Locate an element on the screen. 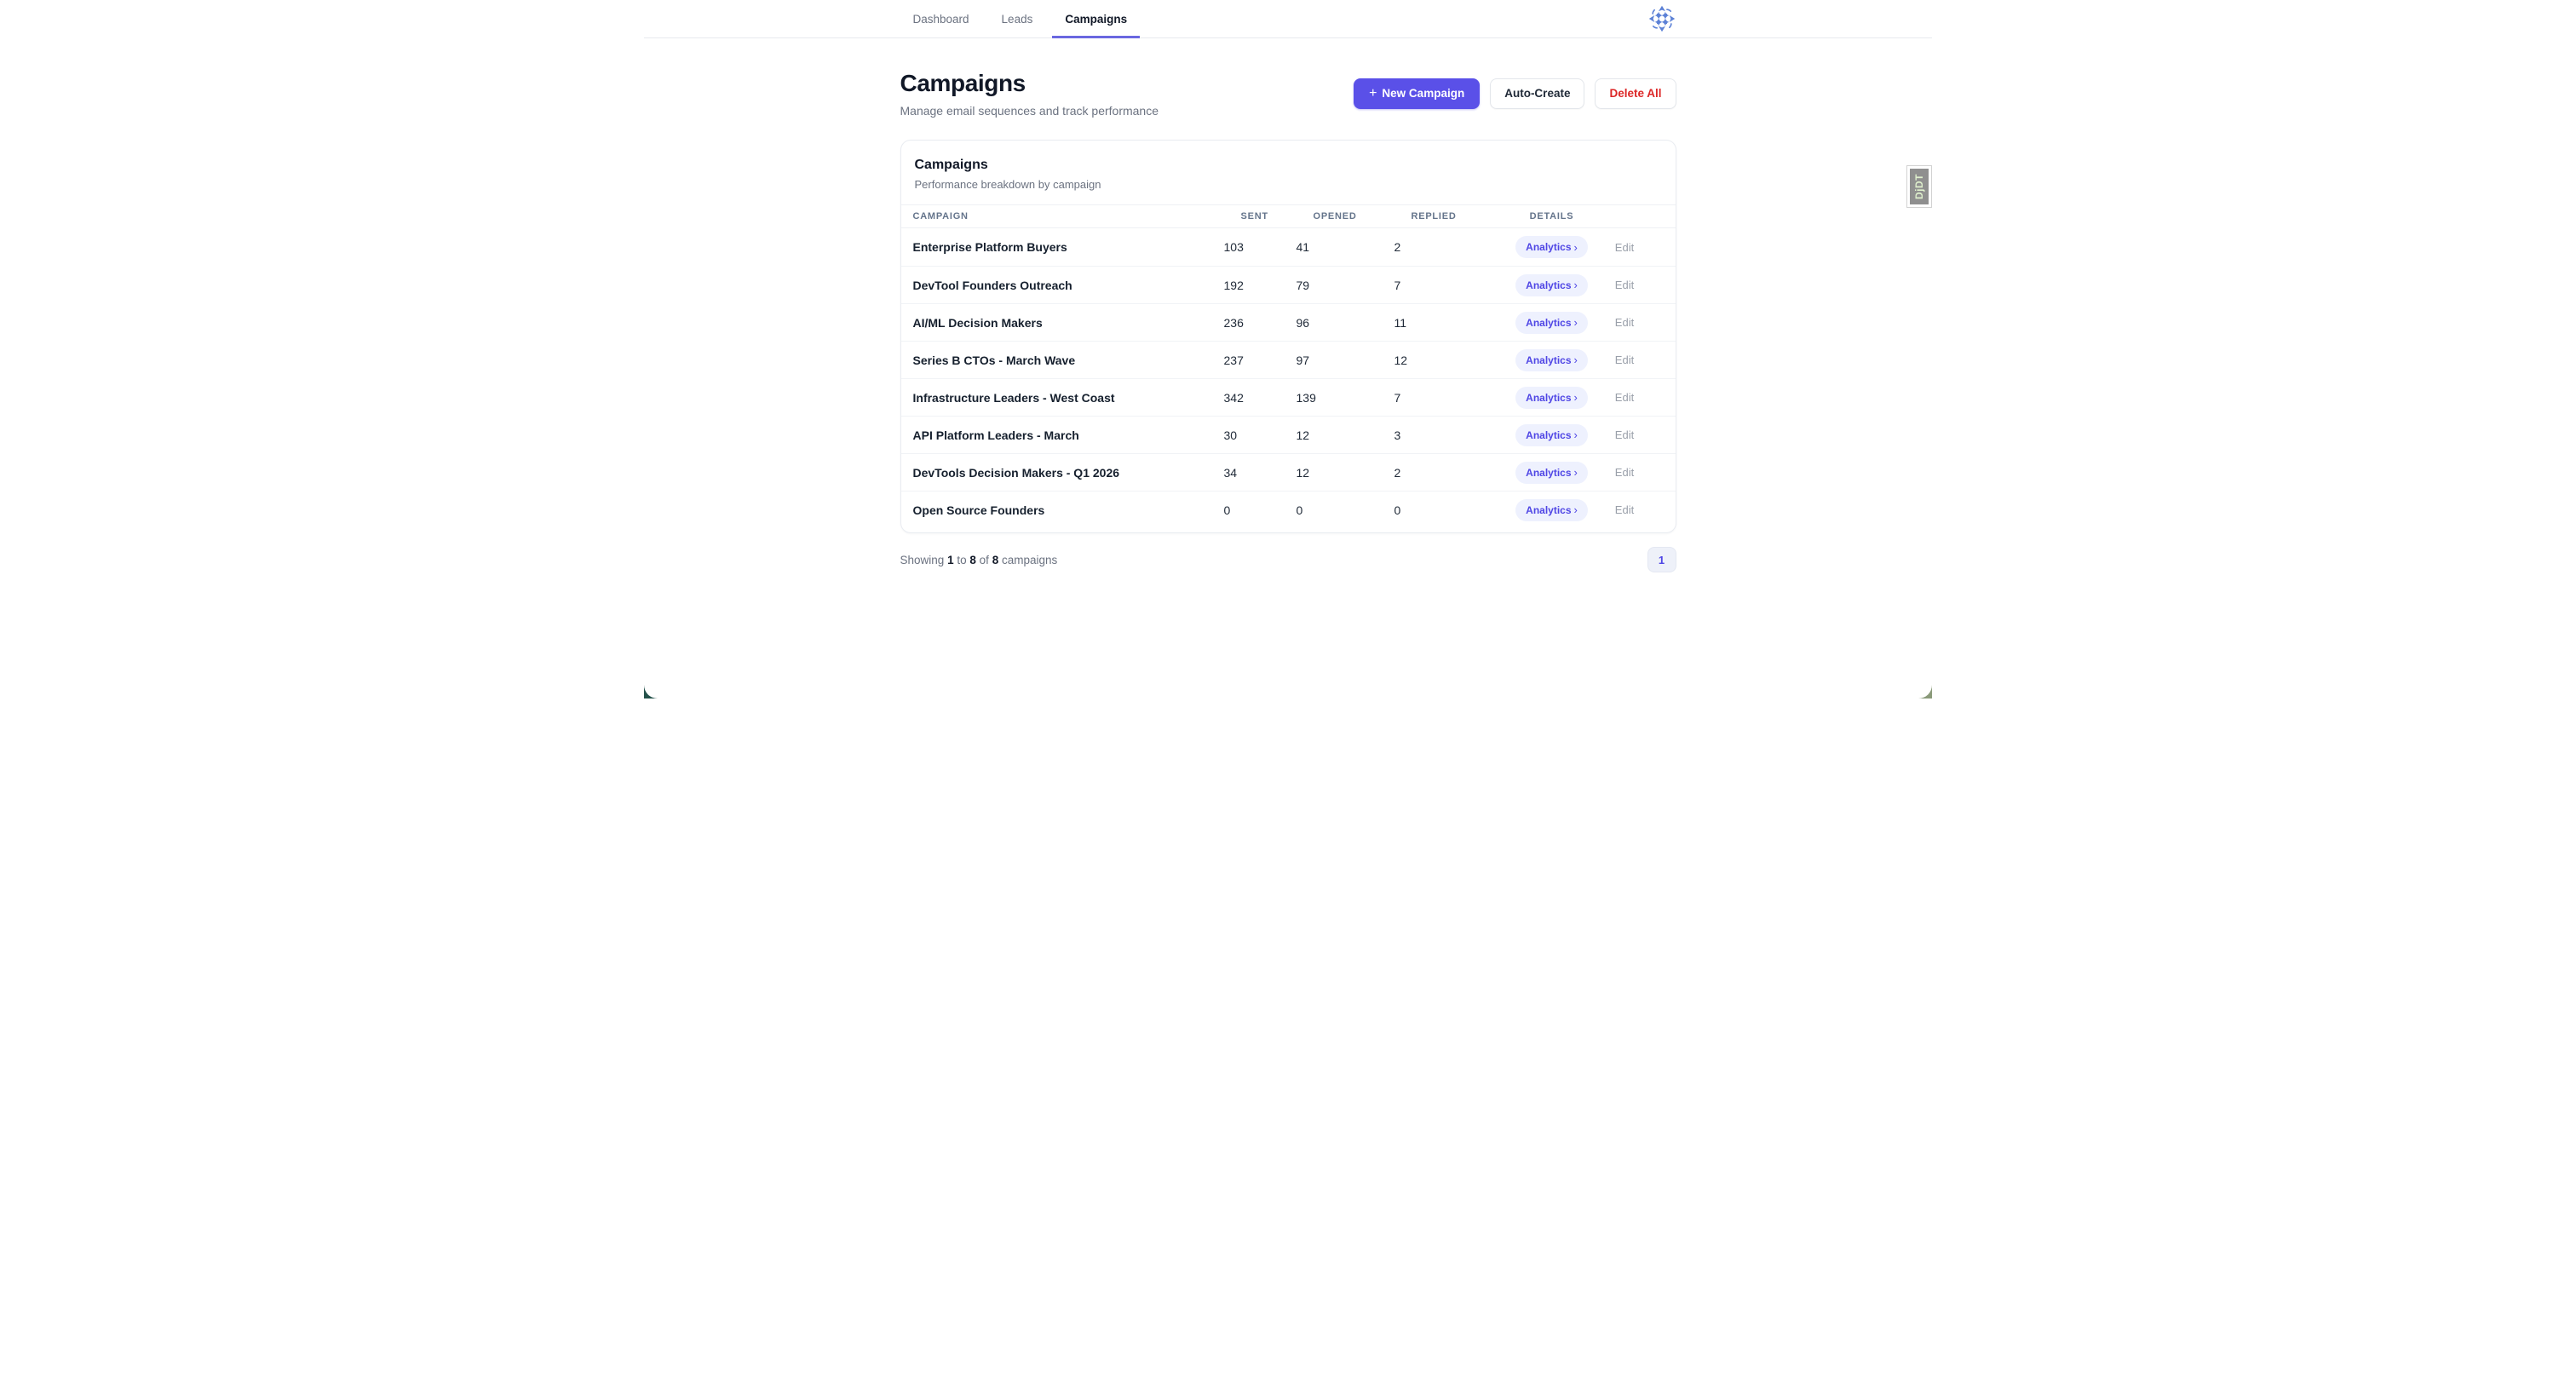  tab-campaigns: Campaigns is located at coordinates (1096, 19).